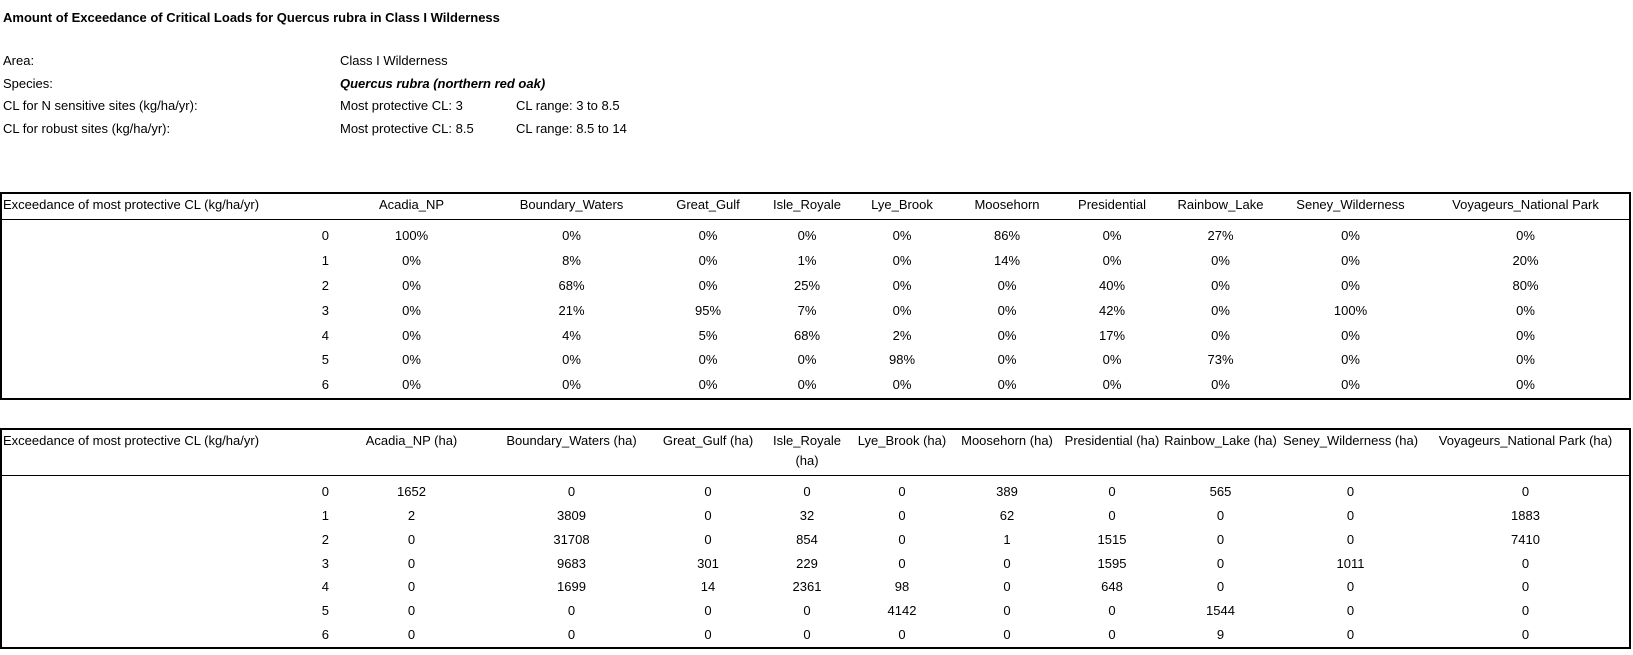 Image resolution: width=1633 pixels, height=655 pixels. I want to click on table-cell: 2361, so click(807, 587).